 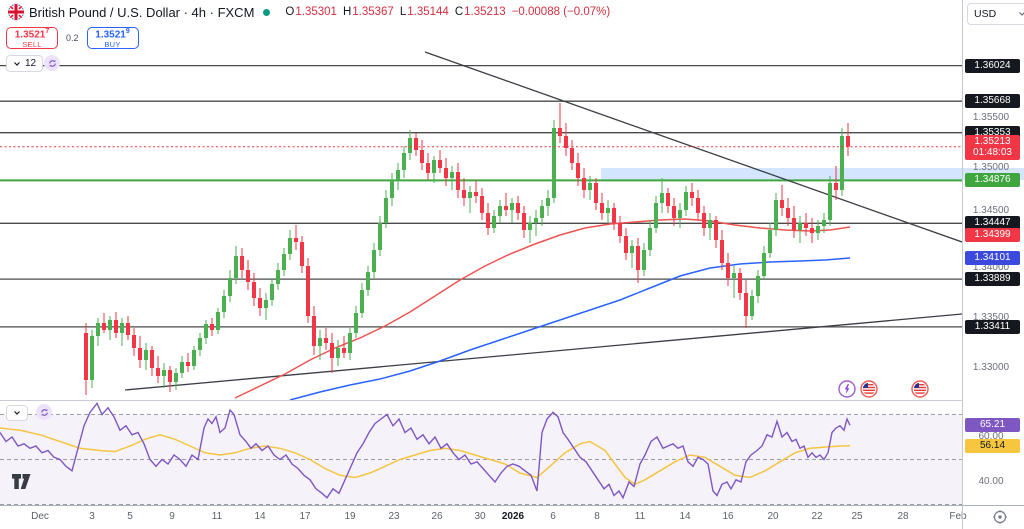 I want to click on time-axis-tick: 6, so click(x=553, y=516).